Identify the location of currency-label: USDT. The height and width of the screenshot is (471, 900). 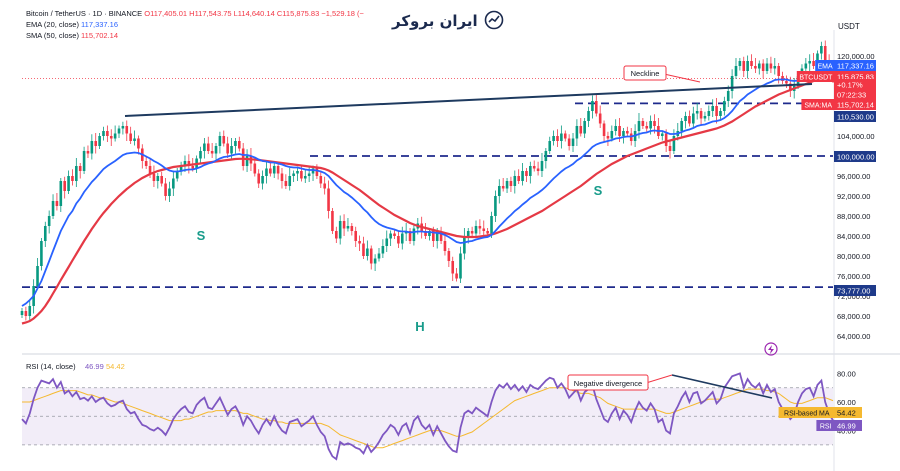
(849, 26).